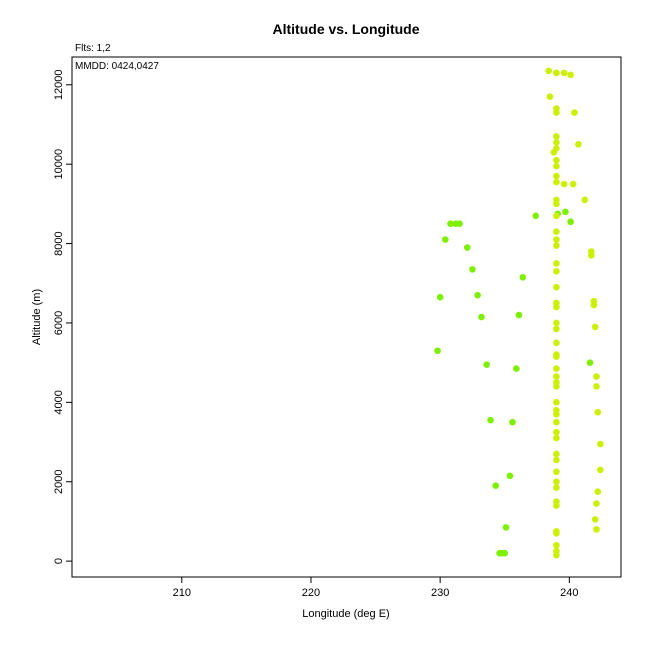  Describe the element at coordinates (59, 164) in the screenshot. I see `y-tick-label: 10000` at that location.